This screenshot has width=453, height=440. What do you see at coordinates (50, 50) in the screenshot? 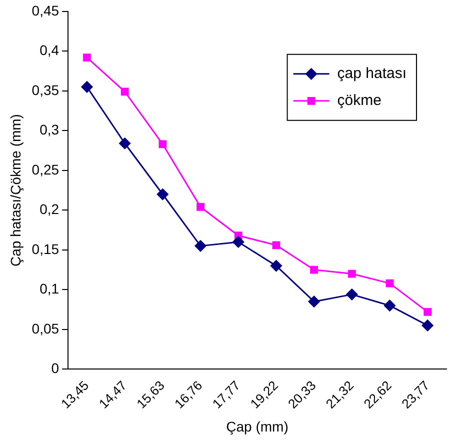
I see `y-tick-label: 0,4` at bounding box center [50, 50].